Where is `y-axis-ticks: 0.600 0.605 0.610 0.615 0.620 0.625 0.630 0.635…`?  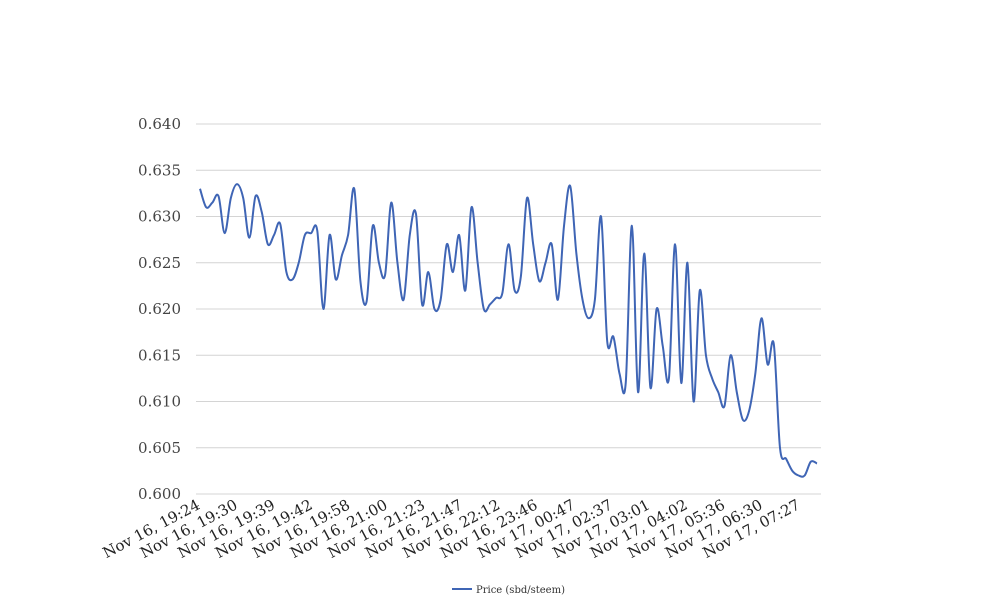 y-axis-ticks: 0.600 0.605 0.610 0.615 0.620 0.625 0.630 0.635… is located at coordinates (159, 309).